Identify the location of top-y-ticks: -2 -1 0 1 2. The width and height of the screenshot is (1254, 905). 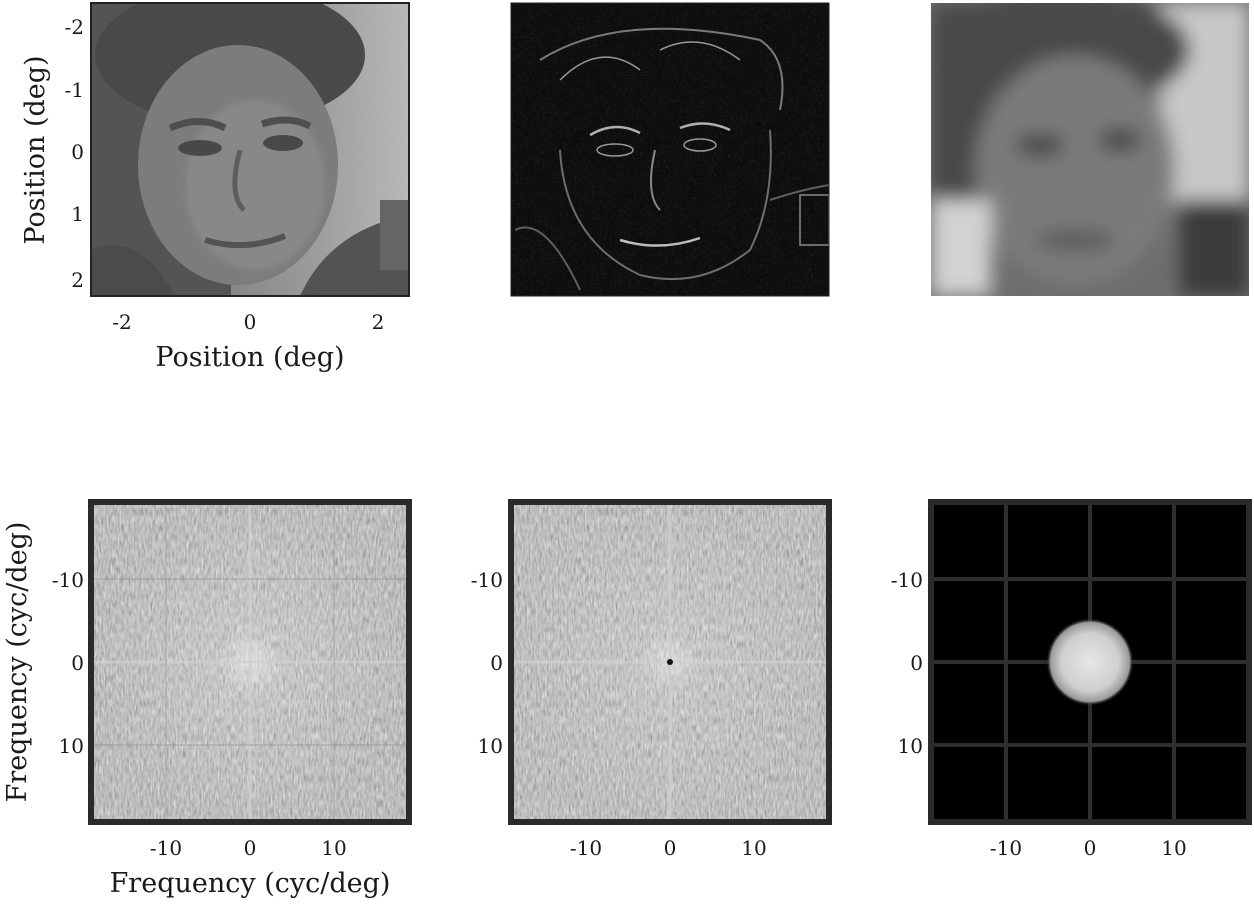
(74, 153).